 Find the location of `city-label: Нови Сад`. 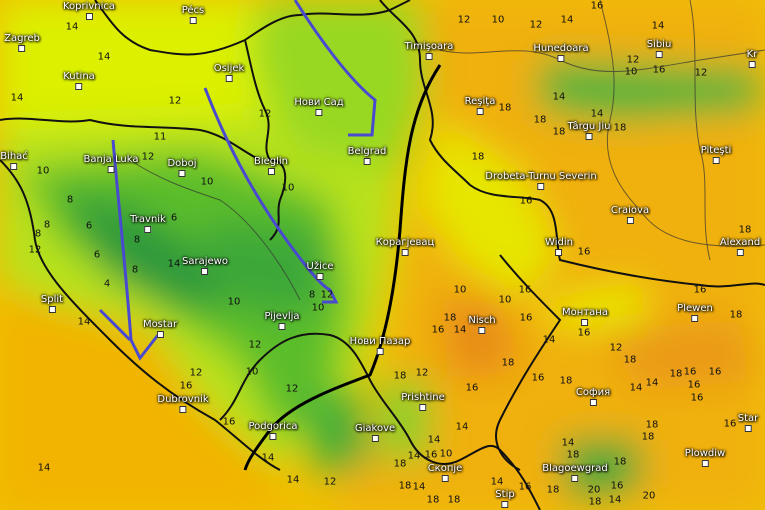

city-label: Нови Сад is located at coordinates (319, 106).